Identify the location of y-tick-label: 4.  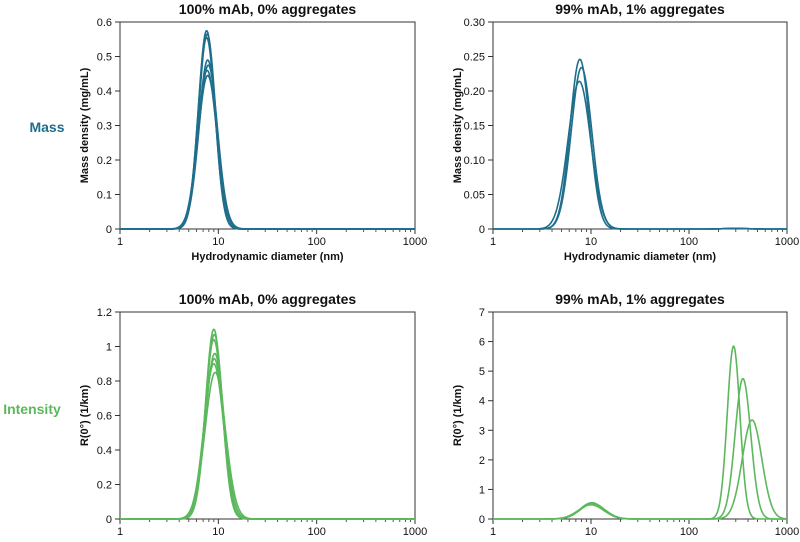
(482, 402).